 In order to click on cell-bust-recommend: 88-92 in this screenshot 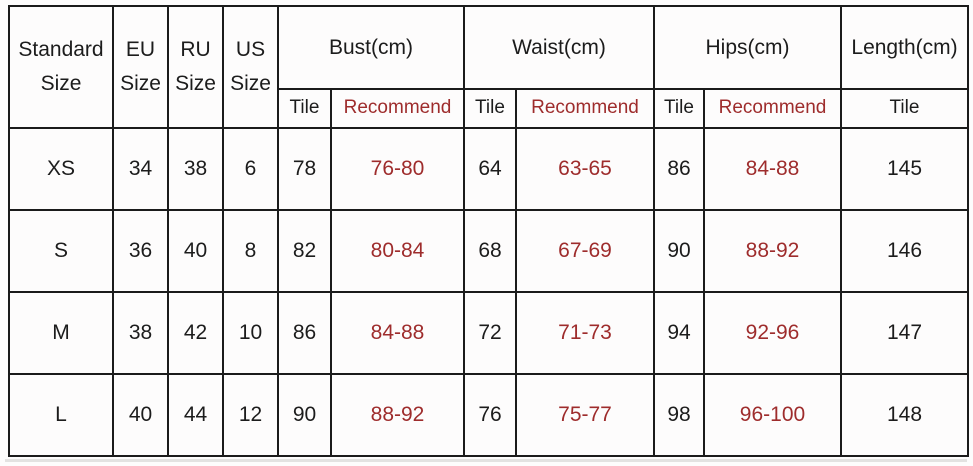, I will do `click(397, 415)`.